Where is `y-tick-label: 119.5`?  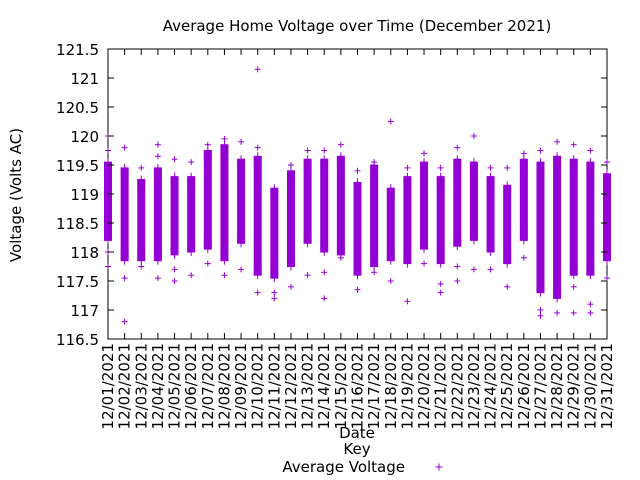
y-tick-label: 119.5 is located at coordinates (77, 166).